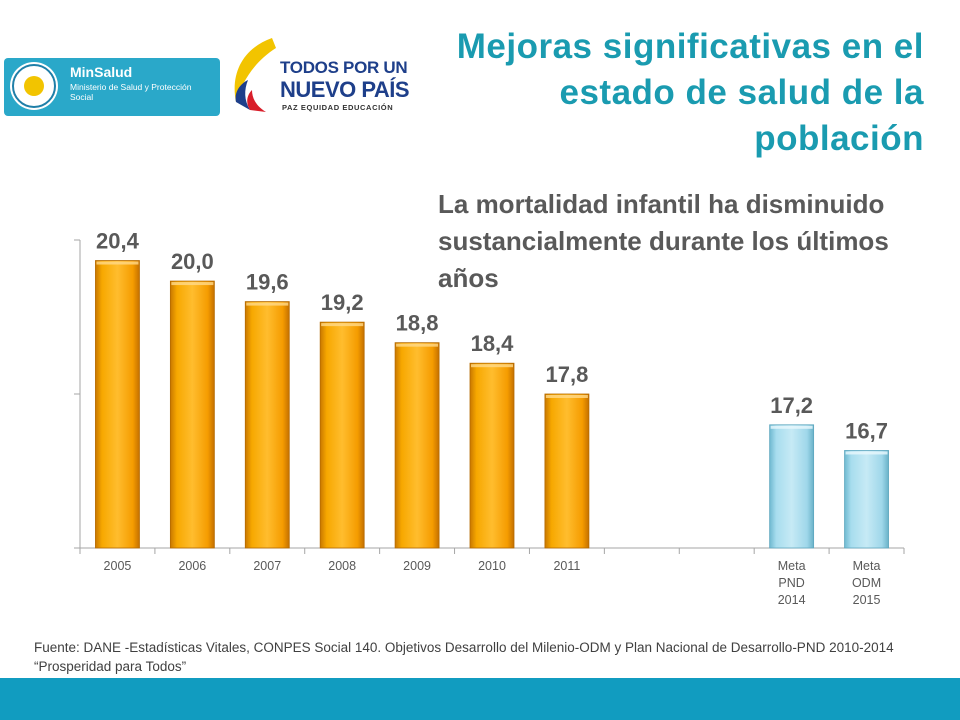 This screenshot has width=960, height=720. What do you see at coordinates (267, 282) in the screenshot?
I see `data-label-2: 19,6` at bounding box center [267, 282].